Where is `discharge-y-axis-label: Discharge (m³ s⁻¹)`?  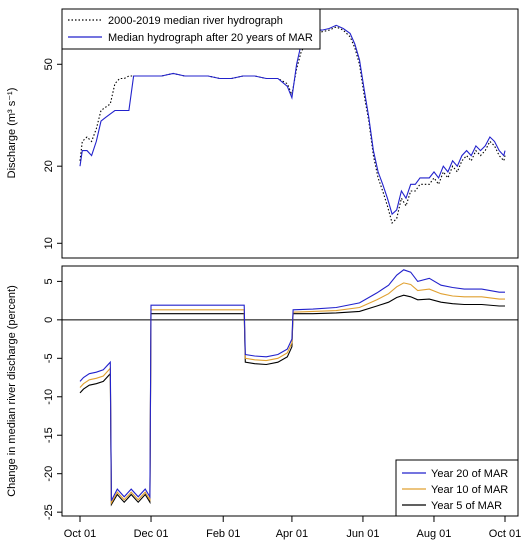 discharge-y-axis-label: Discharge (m³ s⁻¹) is located at coordinates (12, 133).